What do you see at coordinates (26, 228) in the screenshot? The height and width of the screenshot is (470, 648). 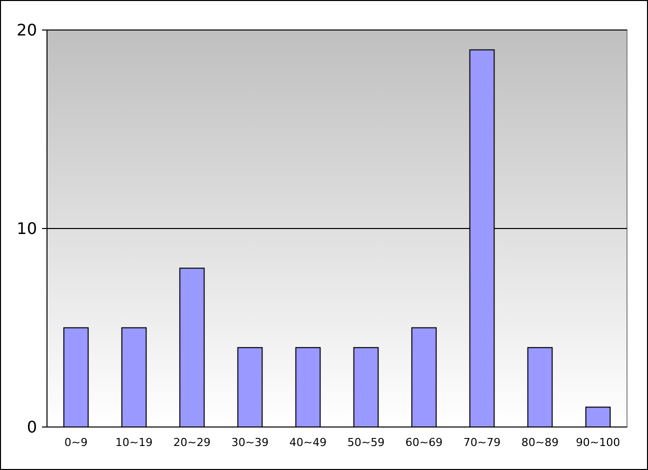 I see `y-tick-label: 10` at bounding box center [26, 228].